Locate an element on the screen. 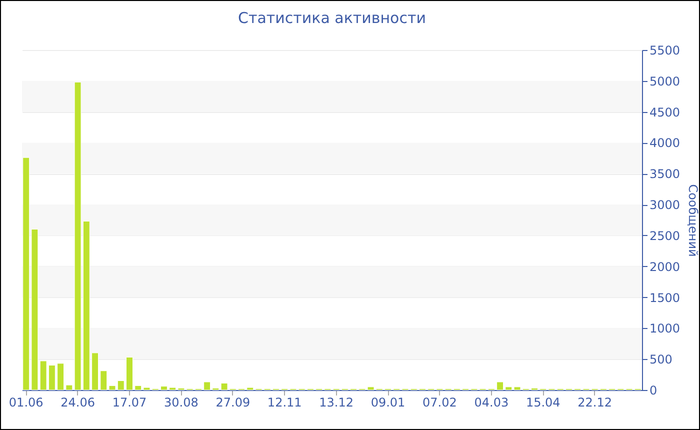 This screenshot has width=700, height=430. x-tick-label: 12.11 is located at coordinates (284, 403).